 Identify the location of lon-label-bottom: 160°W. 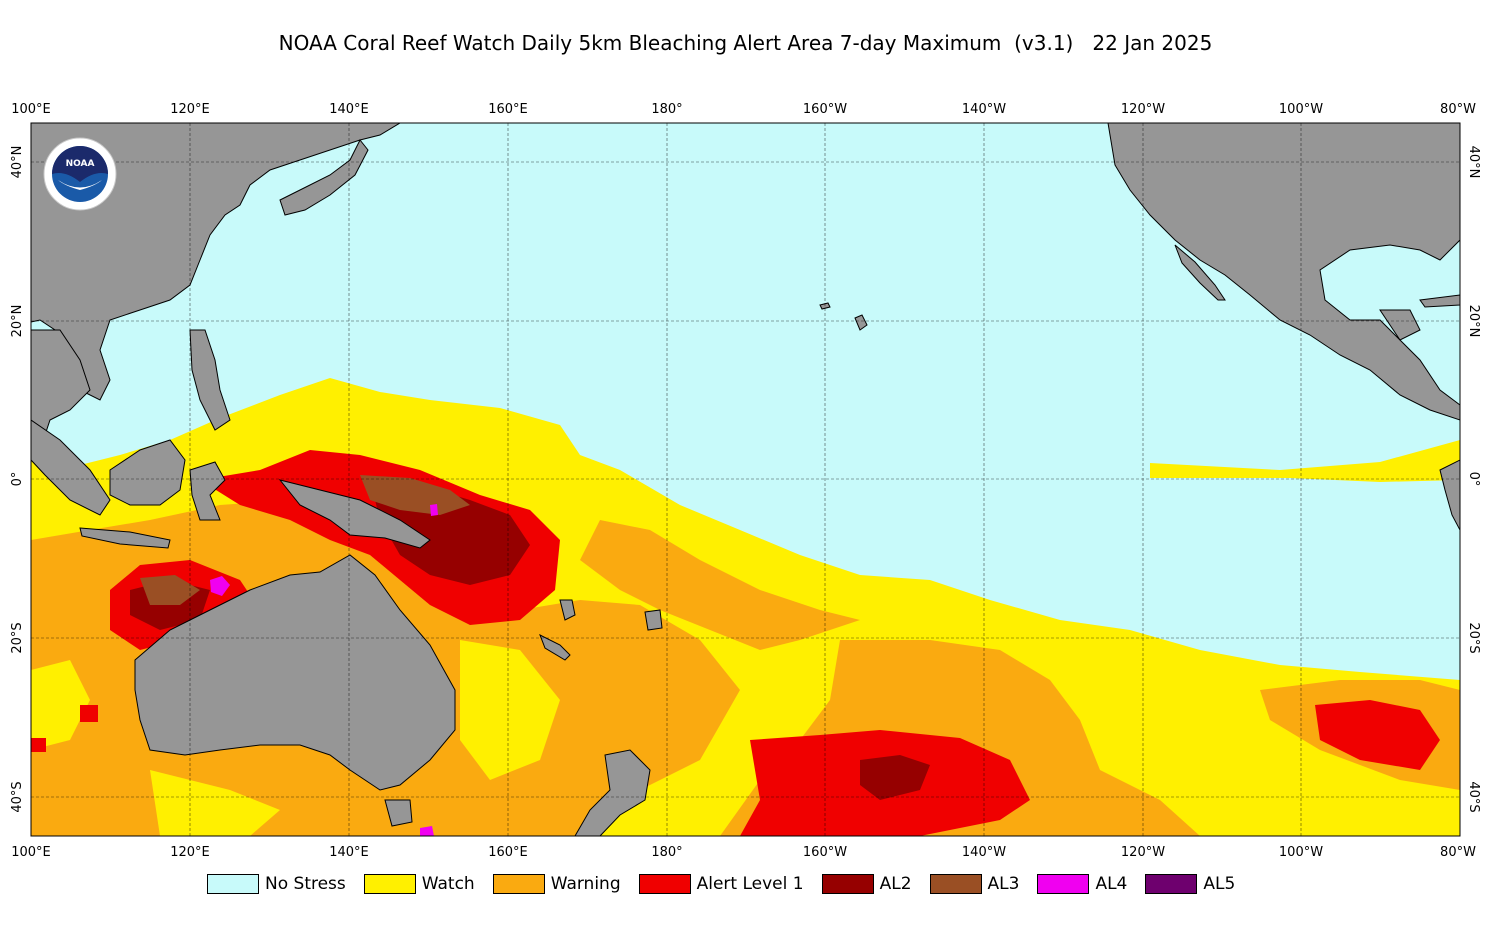
(825, 852).